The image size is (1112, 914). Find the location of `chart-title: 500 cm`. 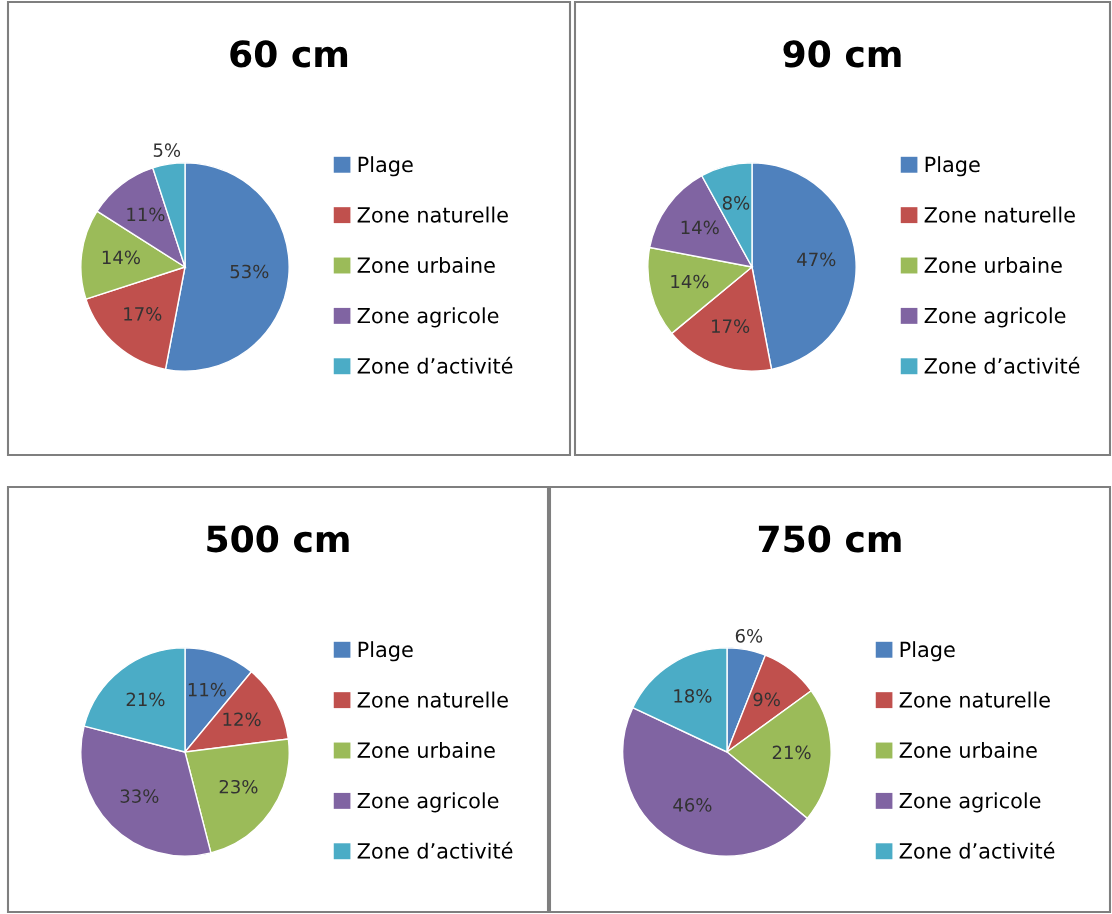

chart-title: 500 cm is located at coordinates (278, 539).